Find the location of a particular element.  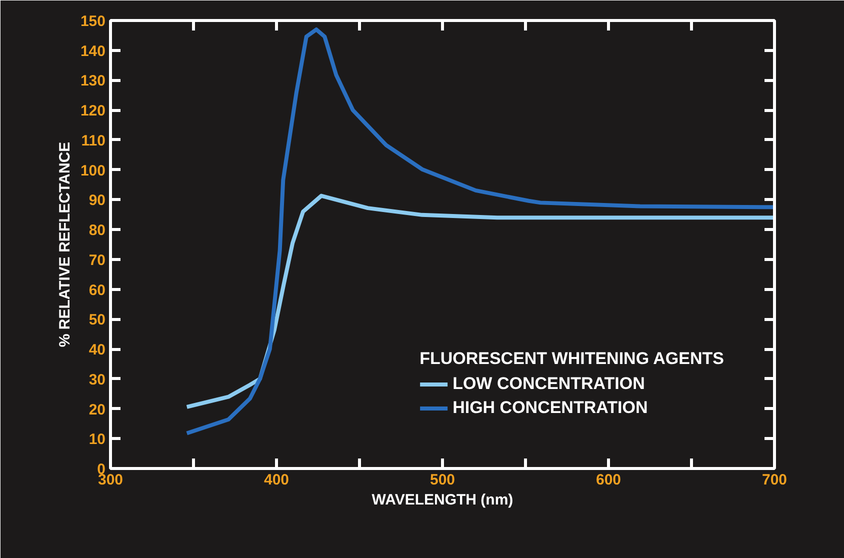

y-tick-label: 70 is located at coordinates (97, 260).